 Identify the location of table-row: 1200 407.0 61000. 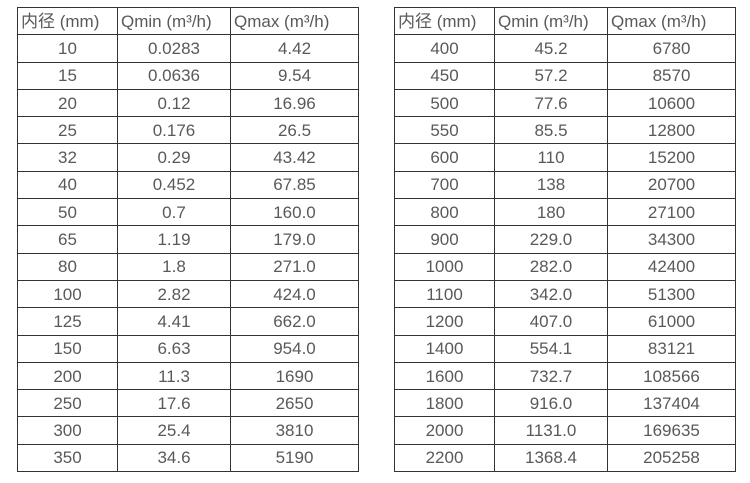
(565, 321).